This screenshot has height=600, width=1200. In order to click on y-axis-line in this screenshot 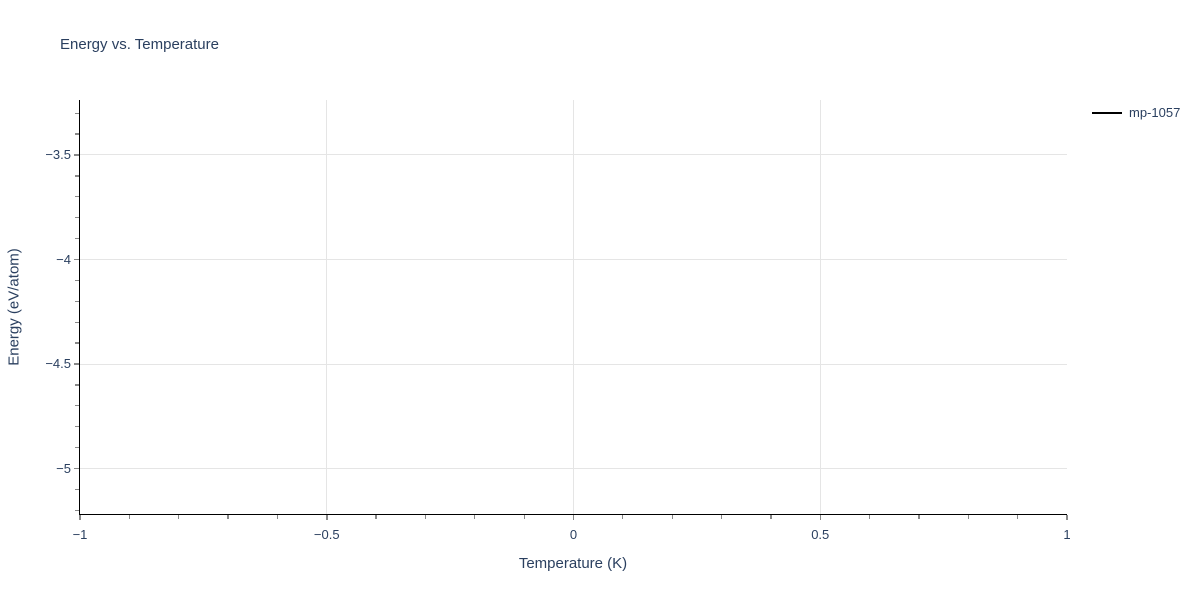, I will do `click(79, 307)`.